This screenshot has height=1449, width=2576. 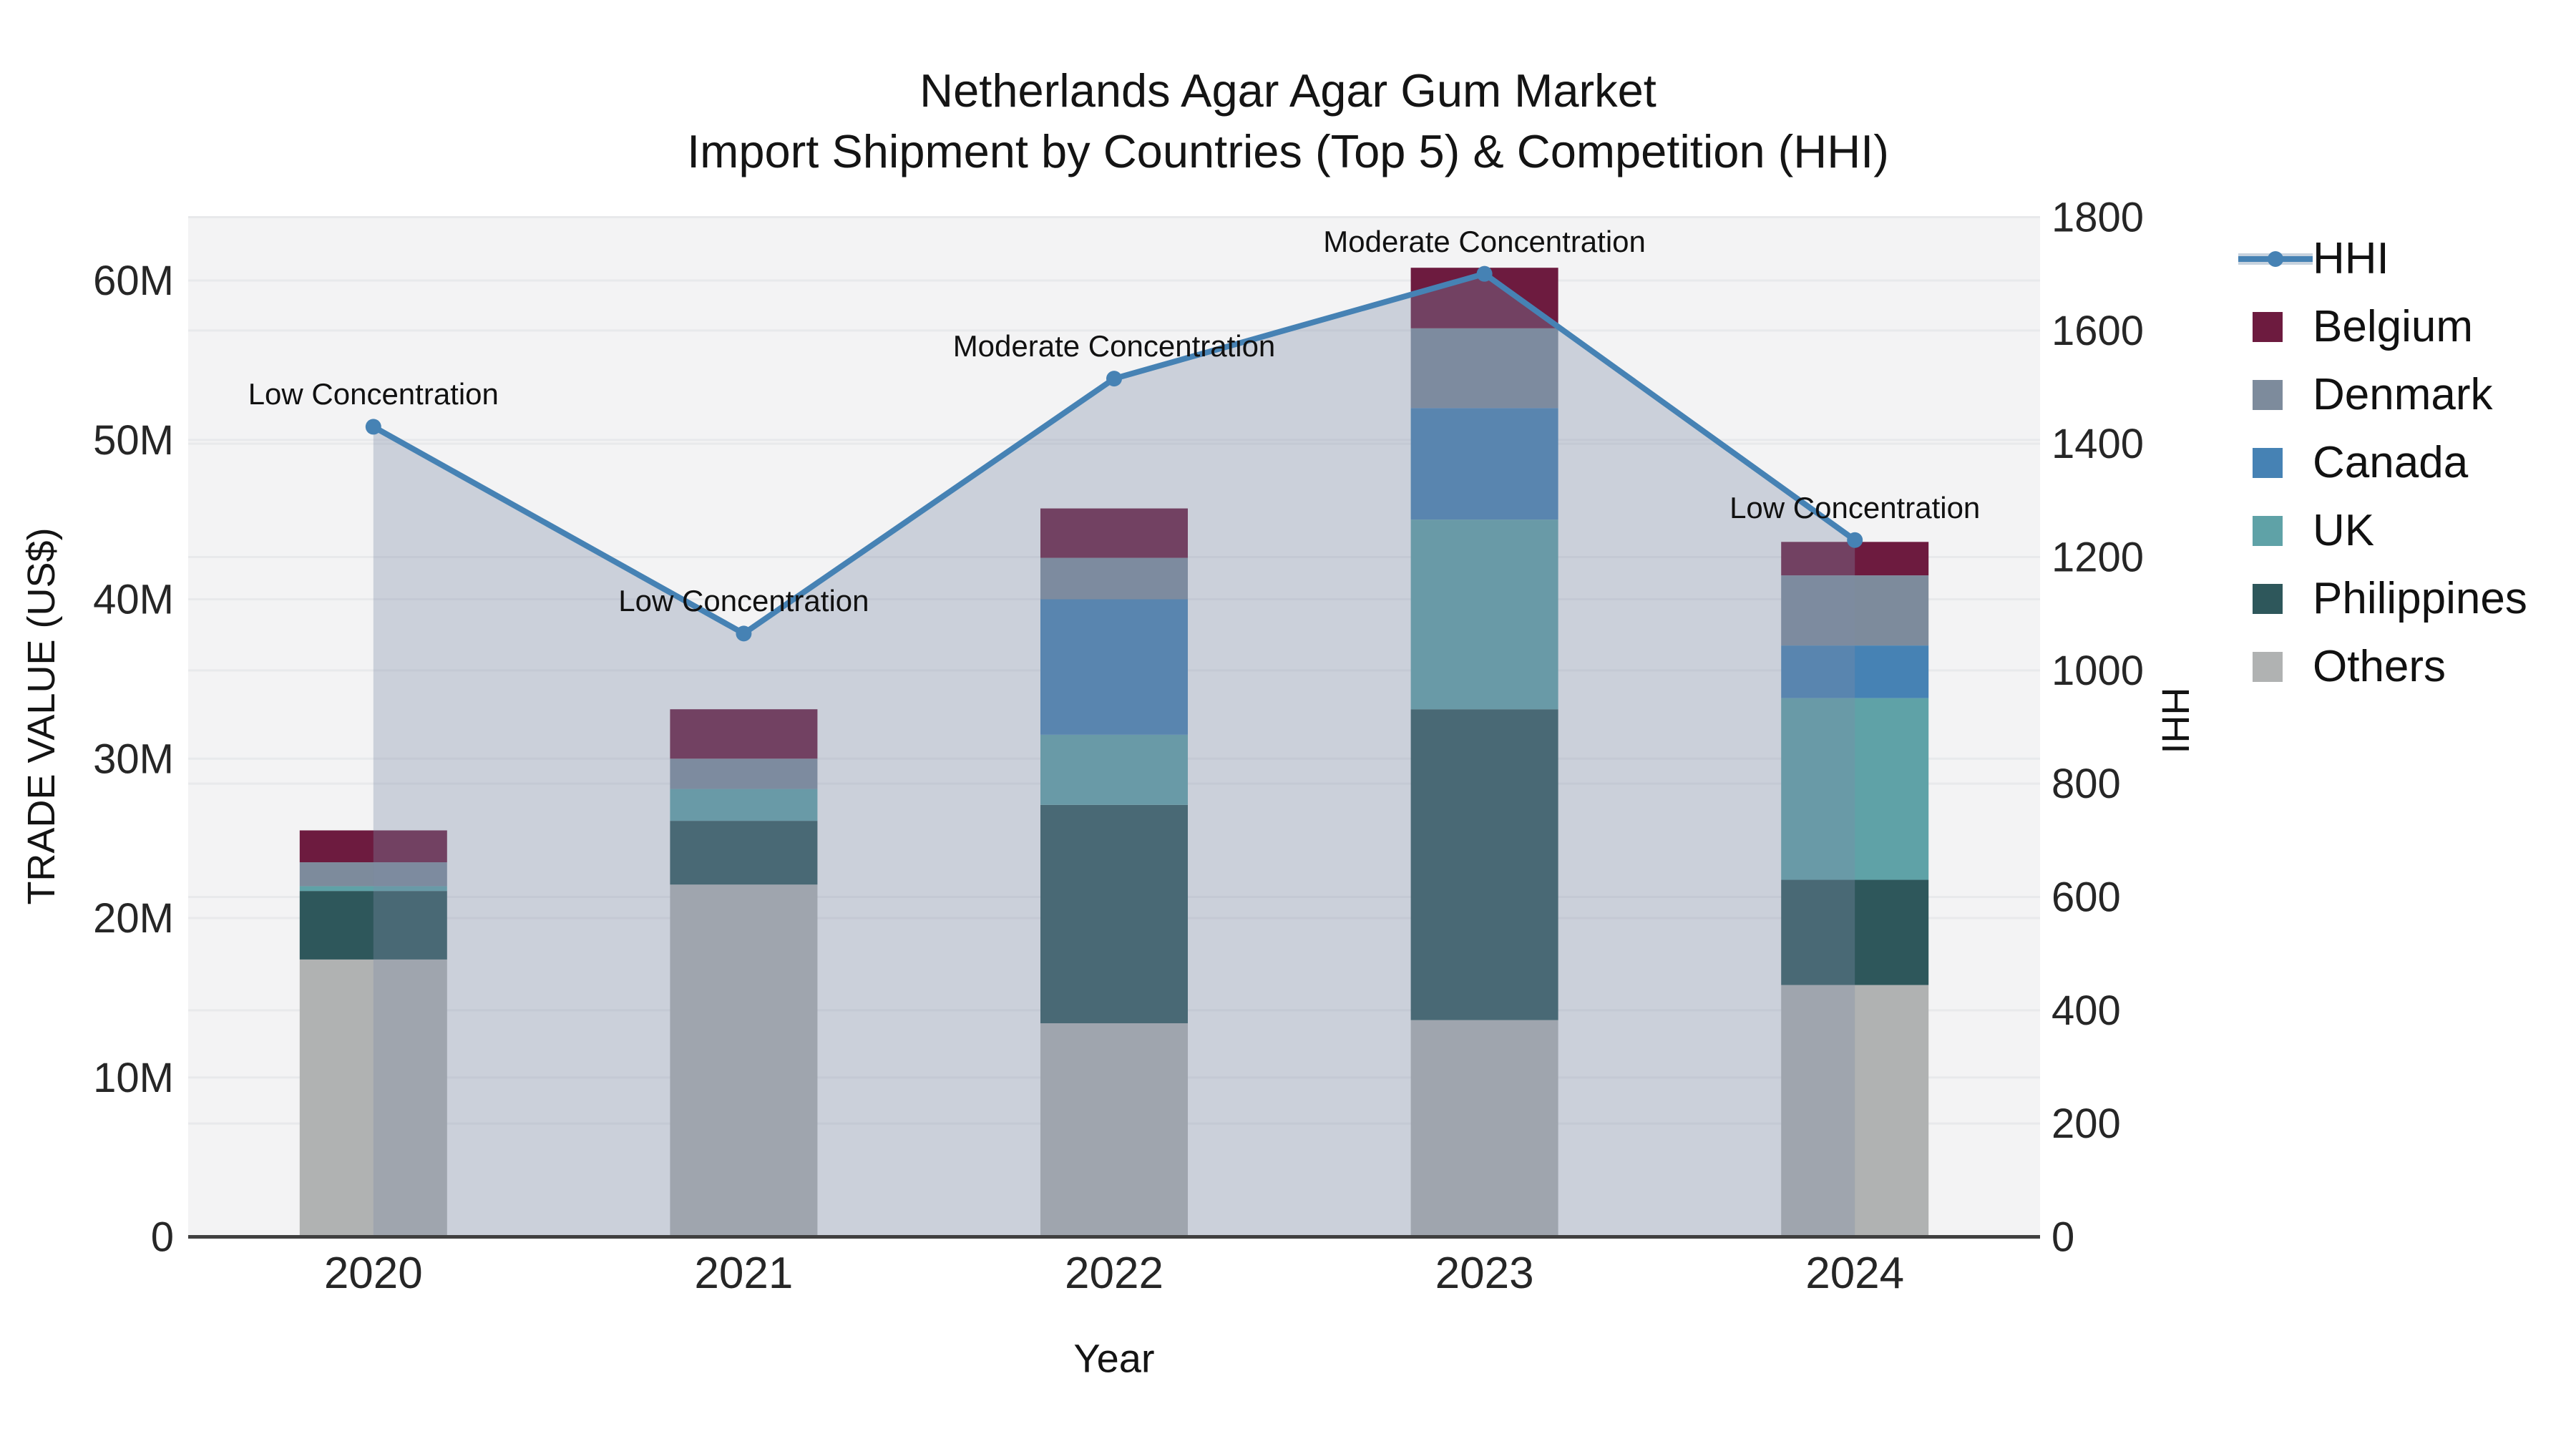 I want to click on bar-segment-2024-uk, so click(x=1855, y=789).